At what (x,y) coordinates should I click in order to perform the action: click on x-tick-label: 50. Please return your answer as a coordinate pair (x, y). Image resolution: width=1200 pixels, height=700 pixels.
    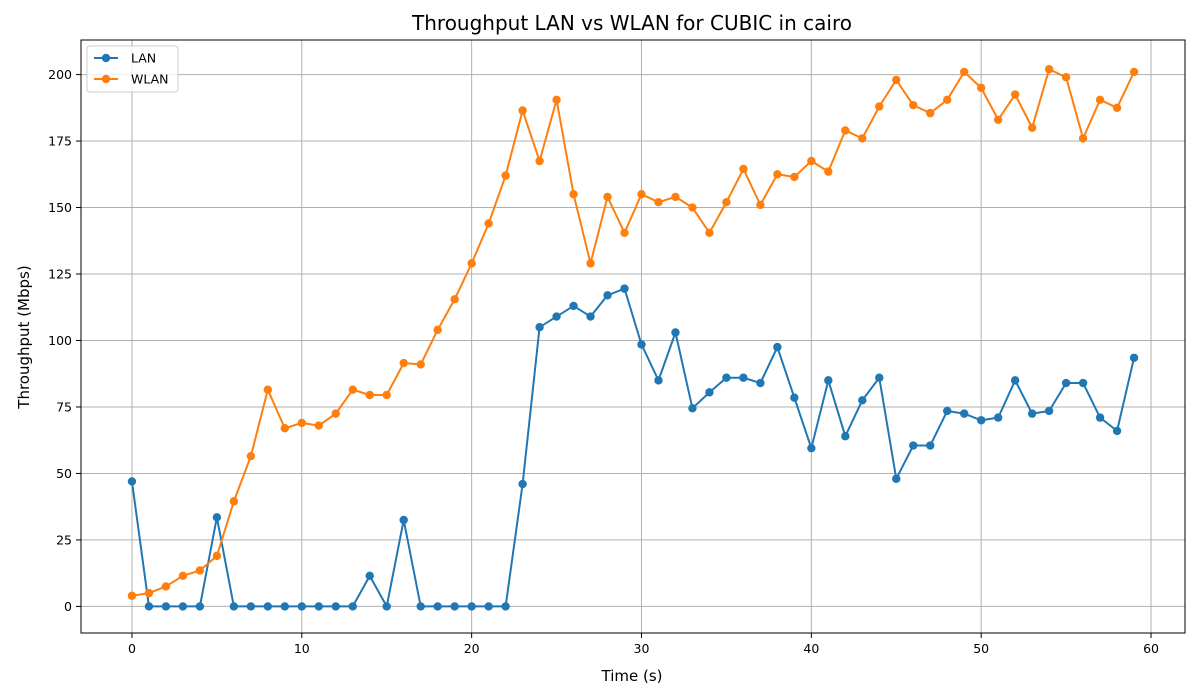
    Looking at the image, I should click on (981, 648).